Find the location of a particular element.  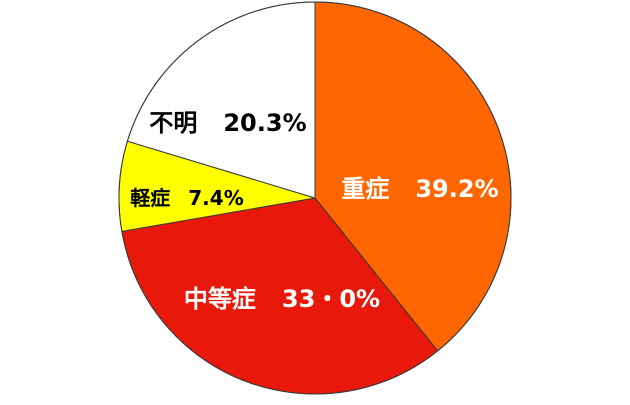

pie-label-severe: 重症 39.2% is located at coordinates (419, 189).